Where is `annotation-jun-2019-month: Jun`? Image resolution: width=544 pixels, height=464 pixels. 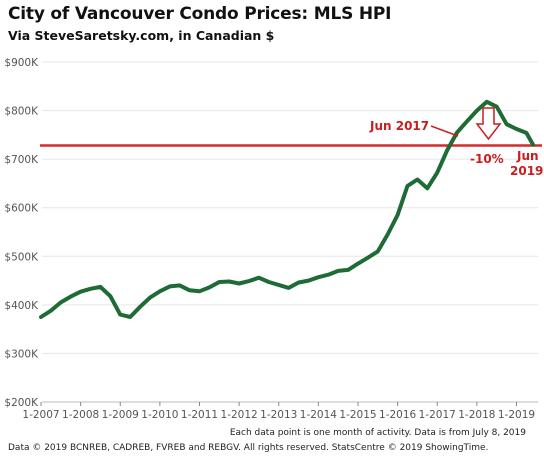 annotation-jun-2019-month: Jun is located at coordinates (527, 156).